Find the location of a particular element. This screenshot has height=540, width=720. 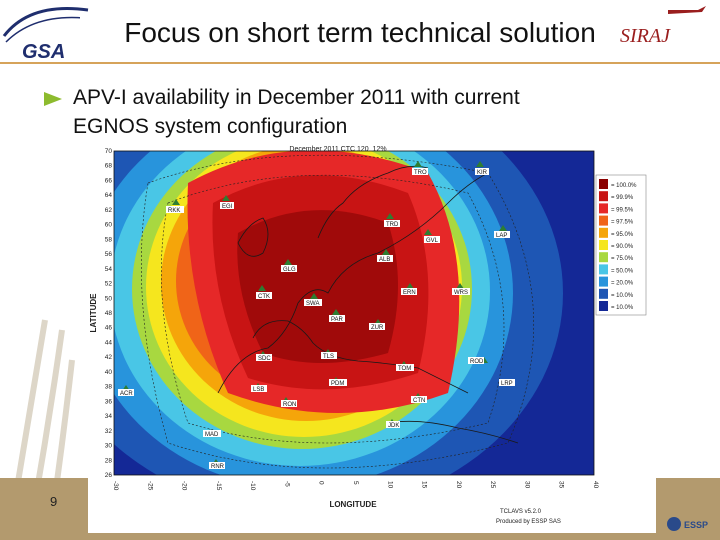

station-ern: ERN is located at coordinates (409, 289).